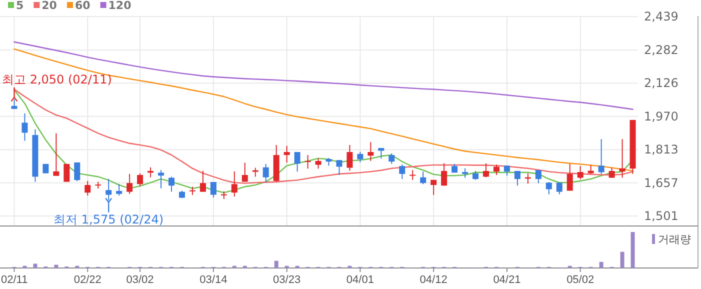 The width and height of the screenshot is (701, 289). Describe the element at coordinates (674, 239) in the screenshot. I see `legend-label: 거래량` at that location.